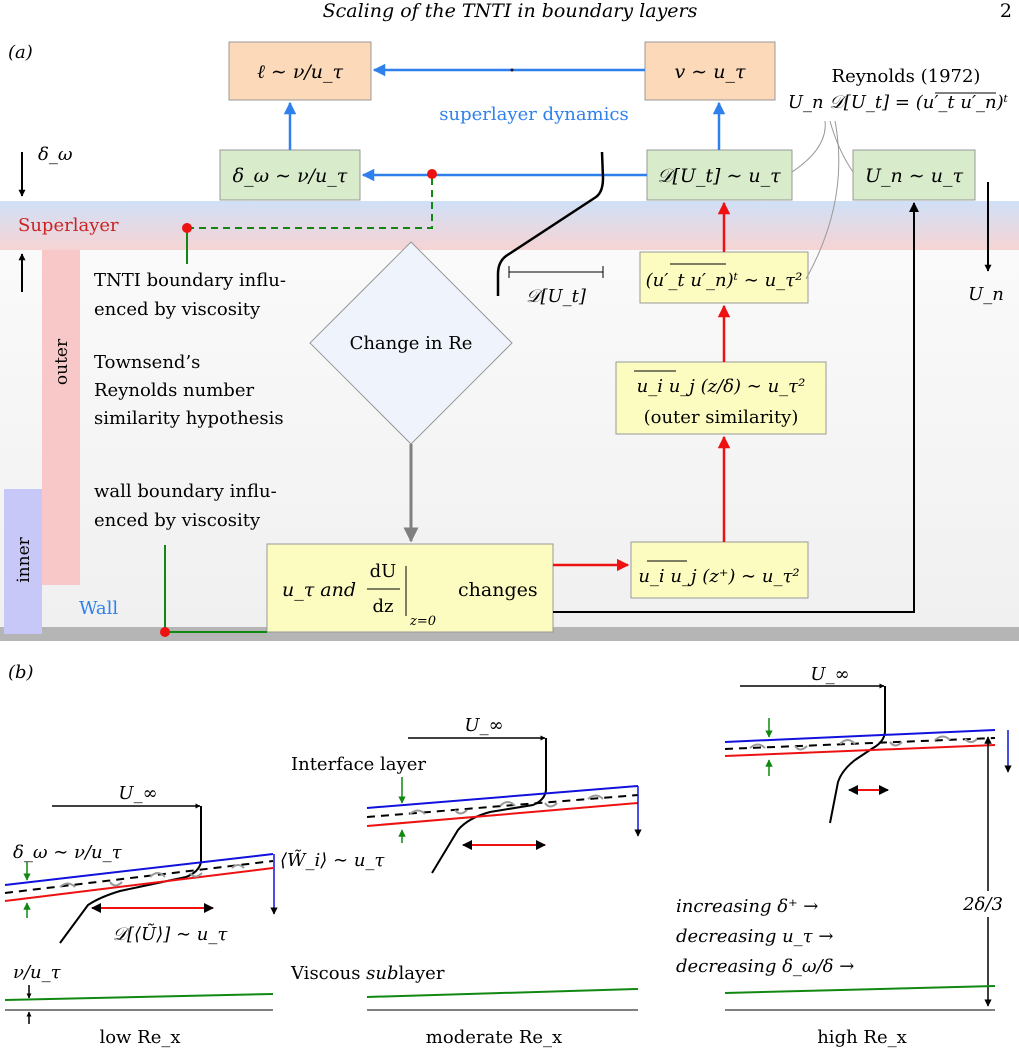 Image resolution: width=1019 pixels, height=1056 pixels. I want to click on dot-superlayer-left, so click(187, 228).